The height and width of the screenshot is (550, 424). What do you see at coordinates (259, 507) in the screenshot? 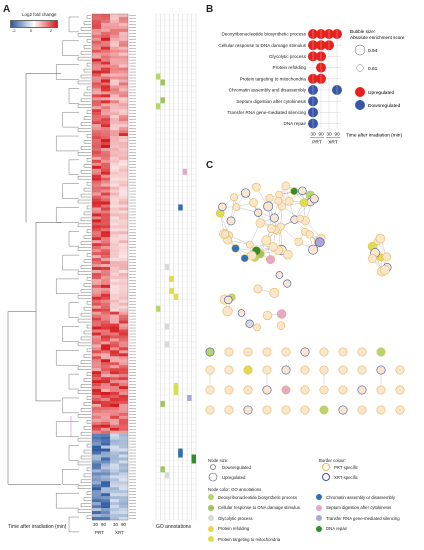
I see `go-legend-label: Cellular response to DNA damage stimulus` at bounding box center [259, 507].